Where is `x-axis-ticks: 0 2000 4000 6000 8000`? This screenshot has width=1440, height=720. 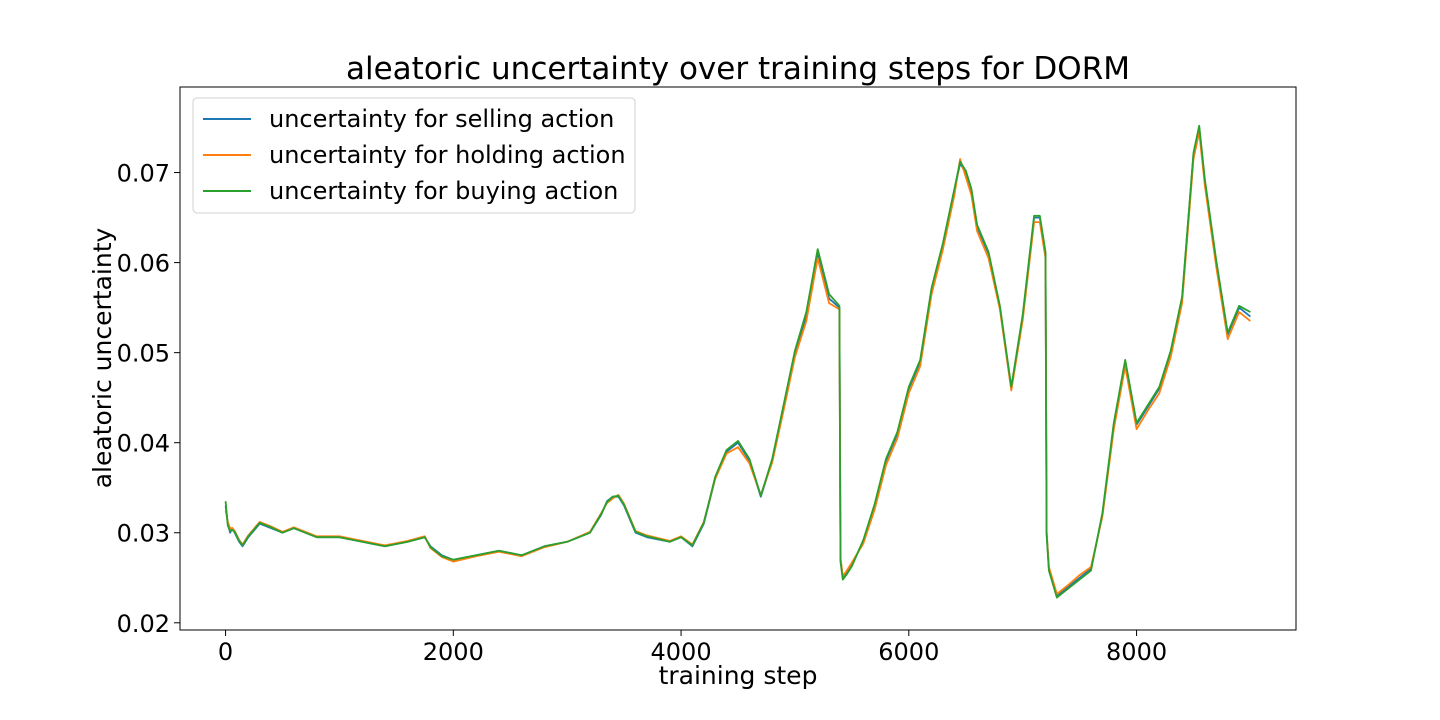 x-axis-ticks: 0 2000 4000 6000 8000 is located at coordinates (692, 648).